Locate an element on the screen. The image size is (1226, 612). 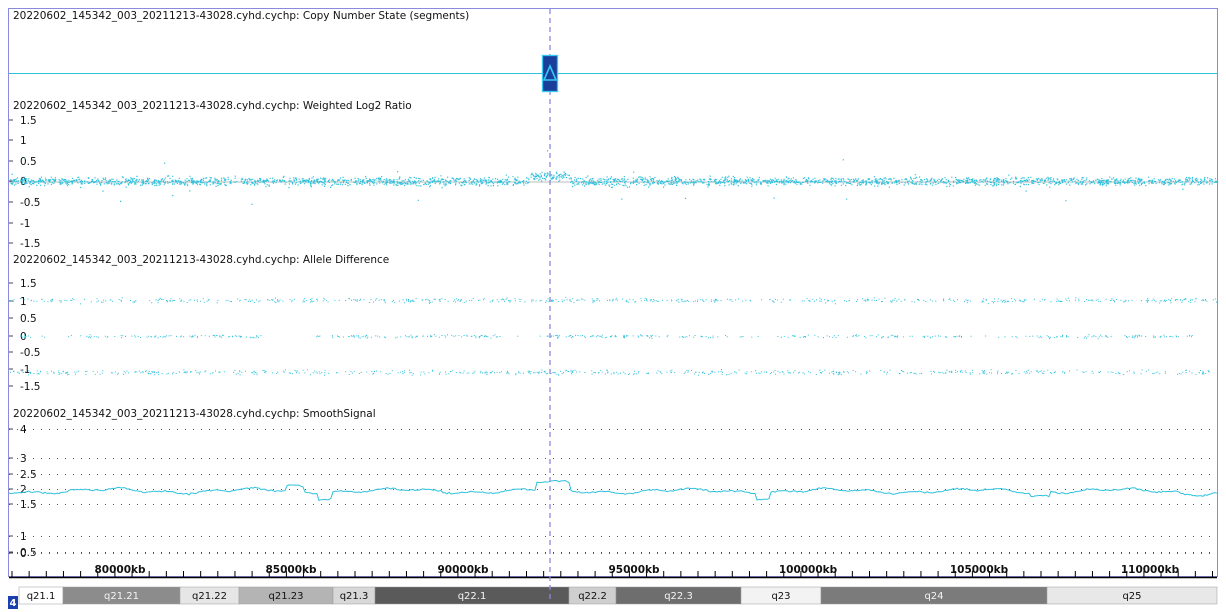
smooth-signal-line is located at coordinates (613, 490).